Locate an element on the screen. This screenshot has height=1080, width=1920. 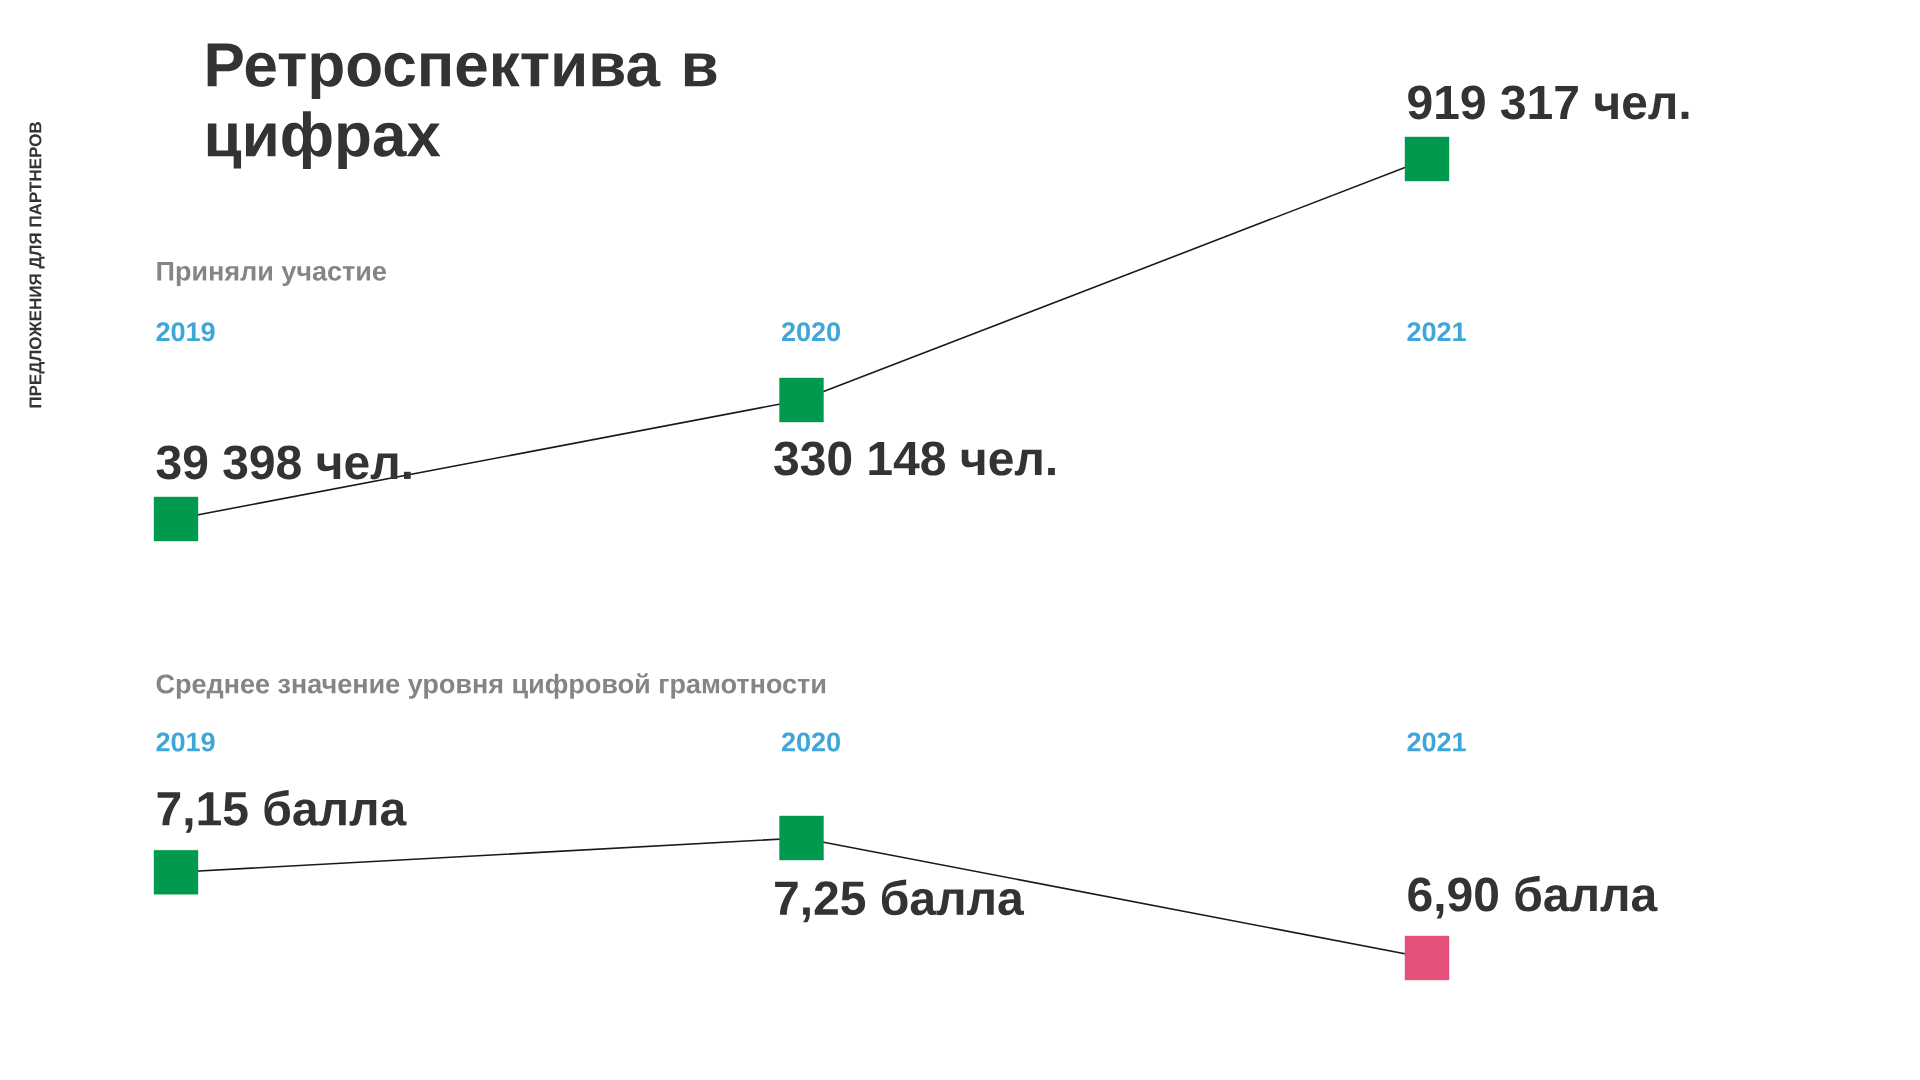
data-label: 6,90 балла is located at coordinates (1533, 897).